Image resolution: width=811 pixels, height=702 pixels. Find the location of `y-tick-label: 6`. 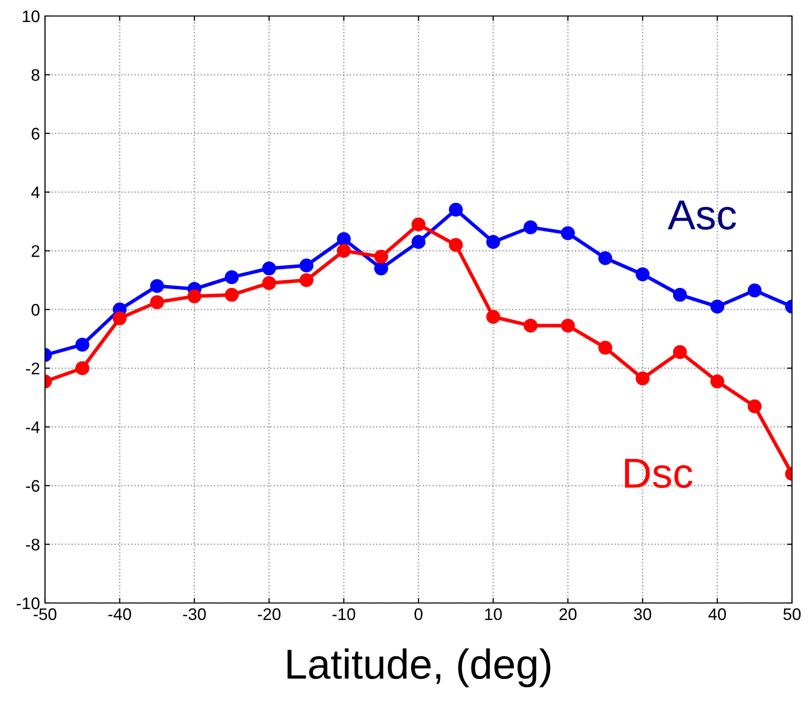

y-tick-label: 6 is located at coordinates (36, 134).